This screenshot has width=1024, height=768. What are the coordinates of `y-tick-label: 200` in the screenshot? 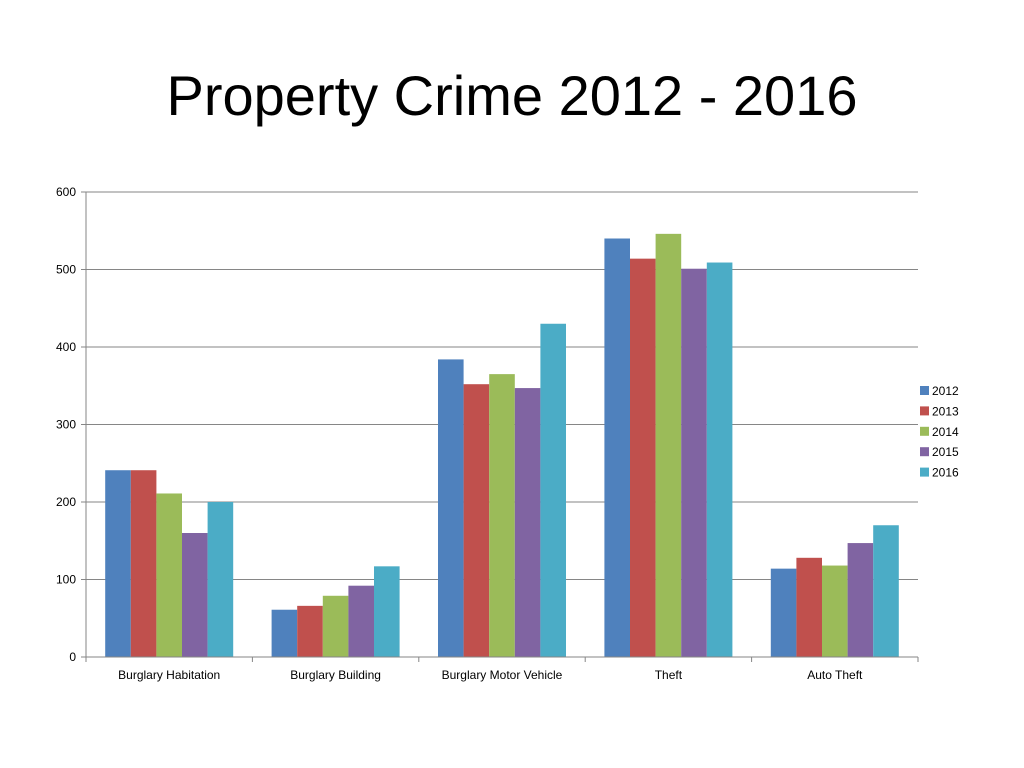 It's located at (66, 502).